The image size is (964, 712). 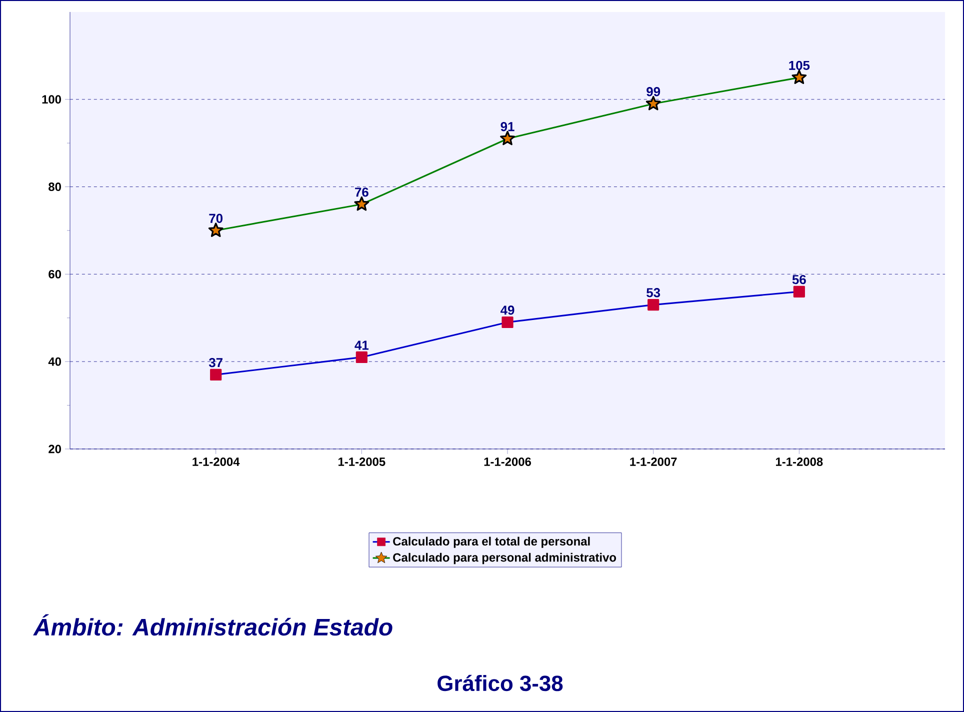 What do you see at coordinates (507, 127) in the screenshot?
I see `data-label: 91` at bounding box center [507, 127].